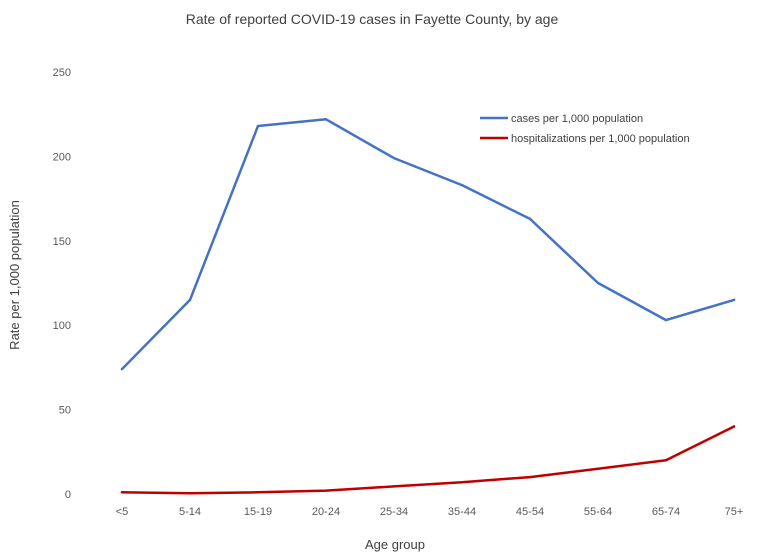  Describe the element at coordinates (190, 512) in the screenshot. I see `x-tick-label: 5-14` at that location.